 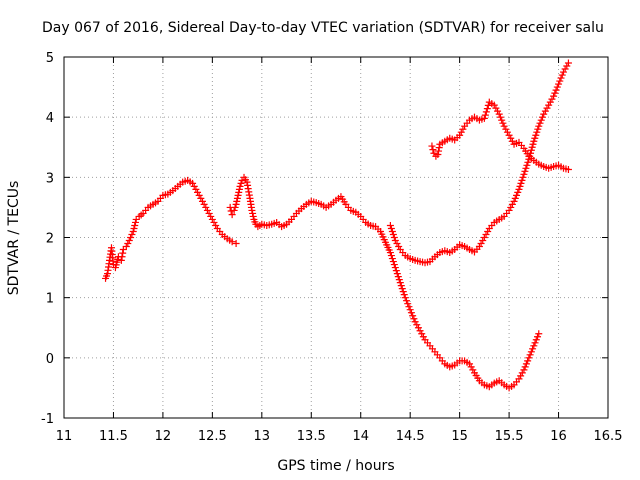 I want to click on x-axis-label: GPS time / hours, so click(x=335, y=466).